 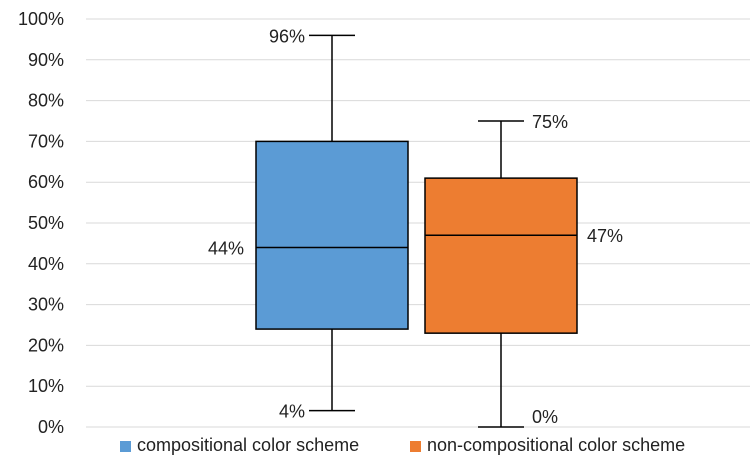 I want to click on y-tick-label: 50%, so click(x=46, y=223).